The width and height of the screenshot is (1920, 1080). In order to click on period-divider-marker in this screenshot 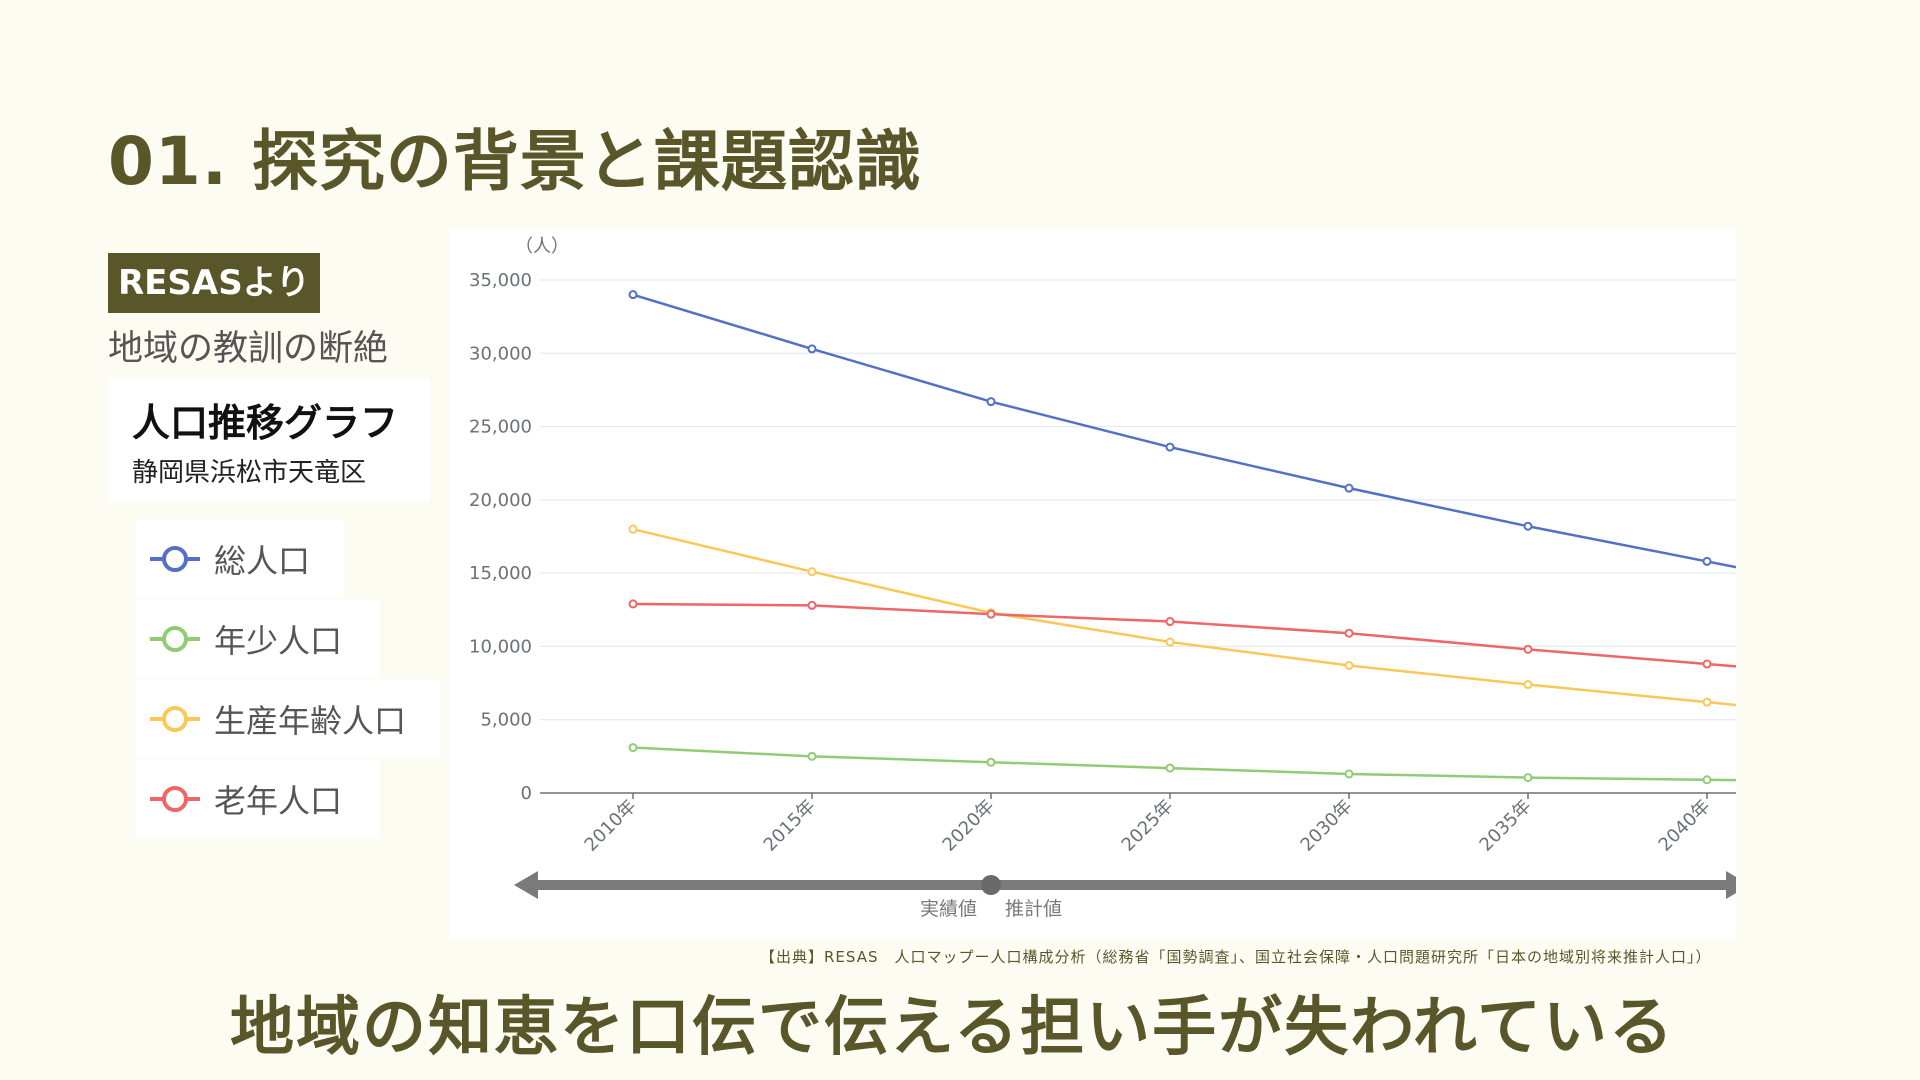, I will do `click(991, 885)`.